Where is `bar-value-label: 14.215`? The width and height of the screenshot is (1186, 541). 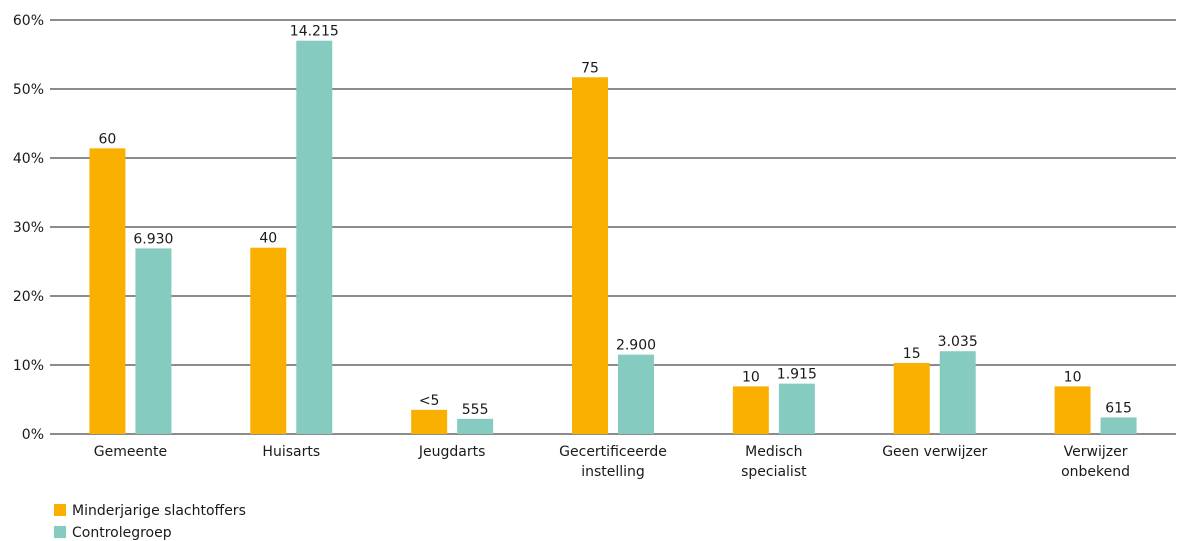
bar-value-label: 14.215 is located at coordinates (314, 32).